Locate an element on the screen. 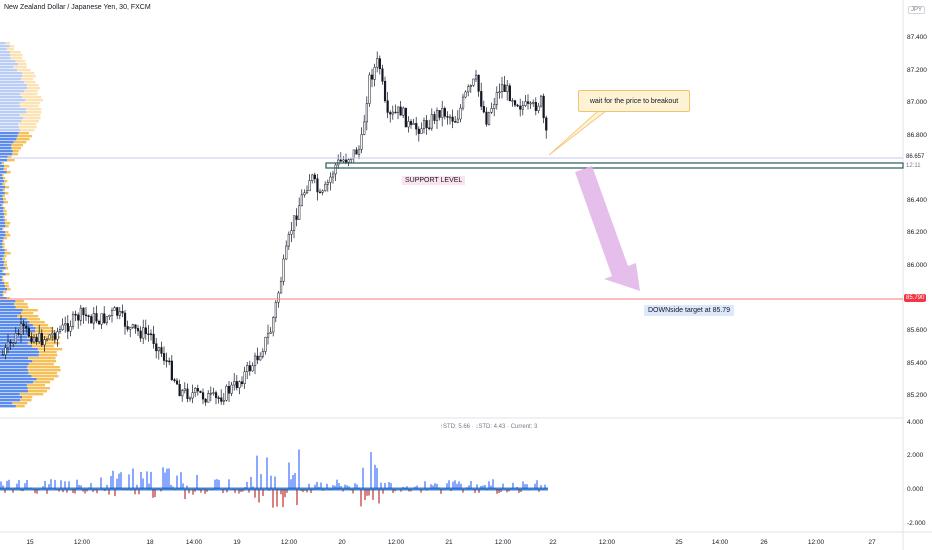 Image resolution: width=932 pixels, height=550 pixels. support-level-zone is located at coordinates (614, 165).